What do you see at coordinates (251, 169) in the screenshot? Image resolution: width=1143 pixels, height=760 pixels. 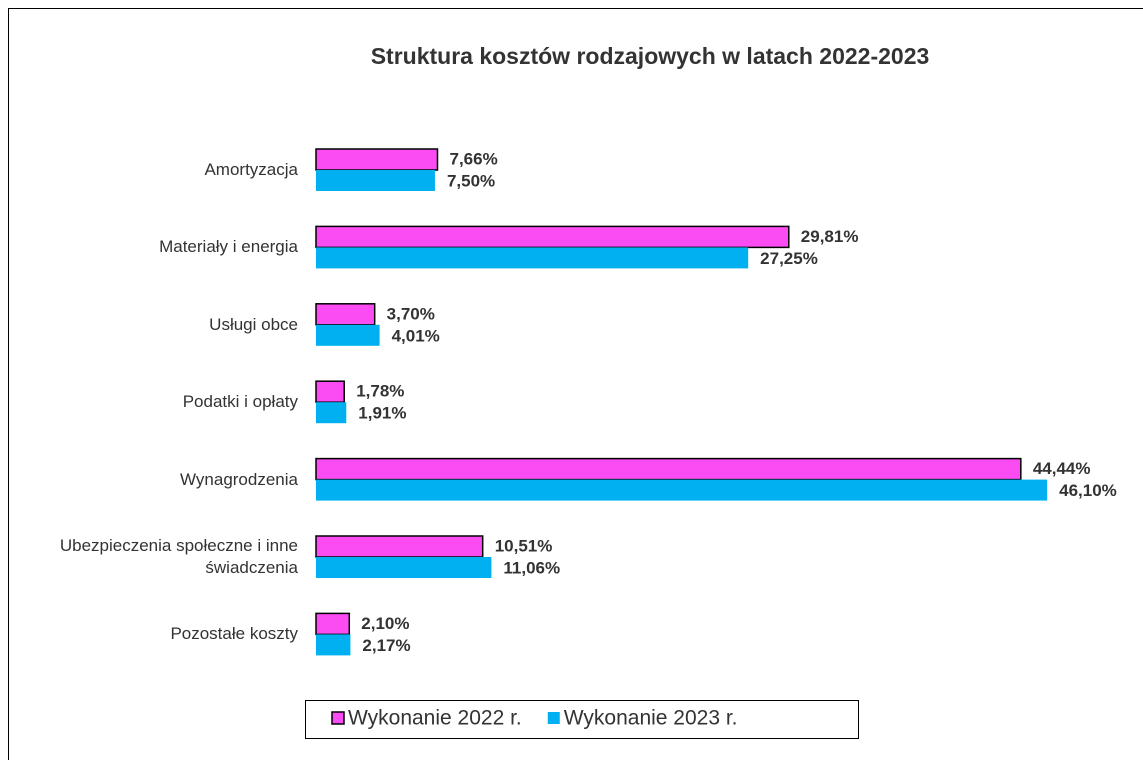 I see `category-label: Amortyzacja` at bounding box center [251, 169].